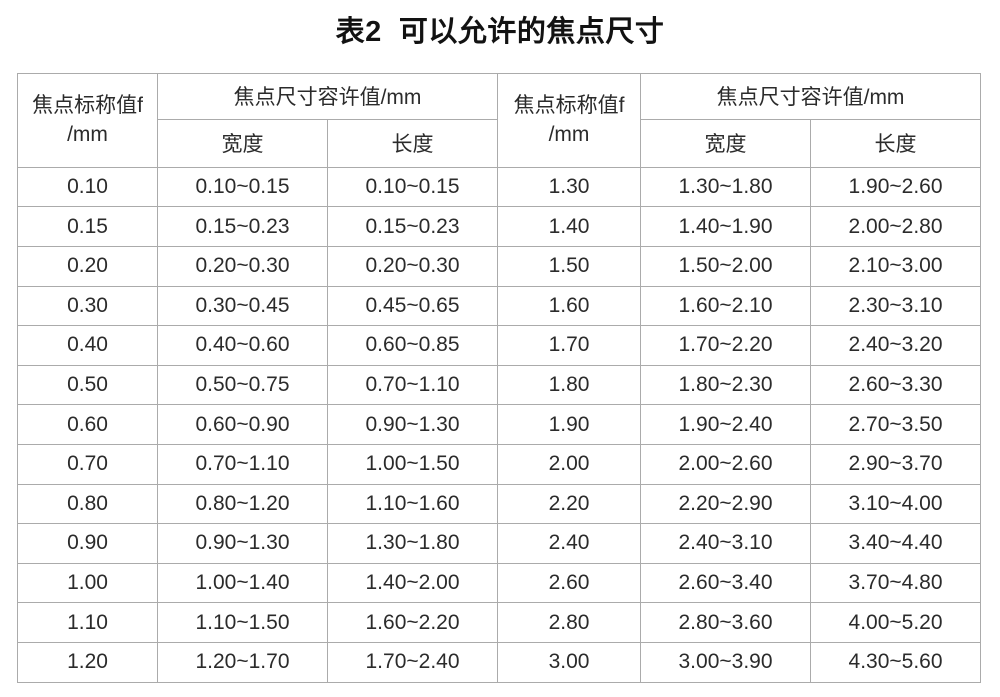 This screenshot has height=697, width=1000. I want to click on nominal-value-left: 0.60, so click(87, 424).